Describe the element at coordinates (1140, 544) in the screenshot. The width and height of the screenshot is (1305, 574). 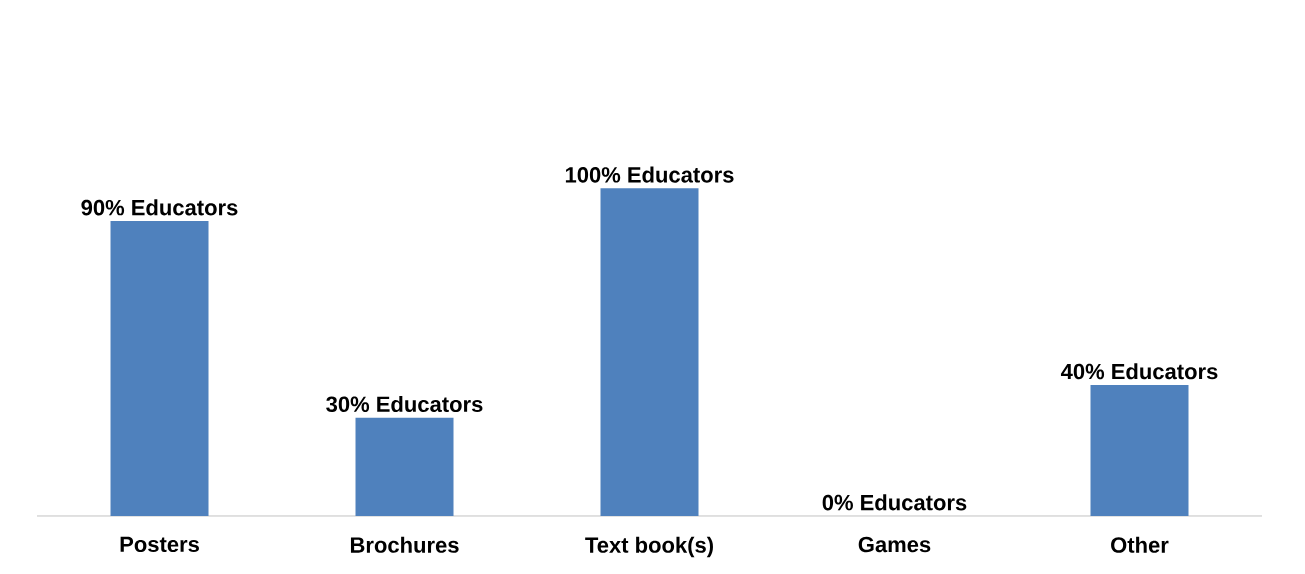
I see `x-tick-label: Other` at that location.